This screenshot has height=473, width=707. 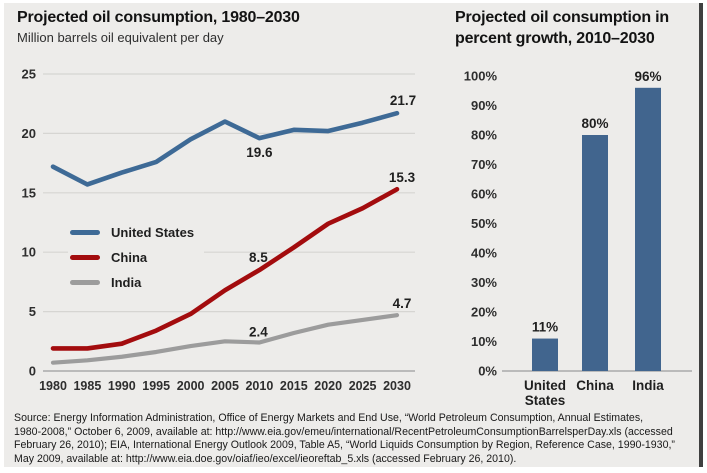 I want to click on x-tick-label: 2000, so click(x=191, y=386).